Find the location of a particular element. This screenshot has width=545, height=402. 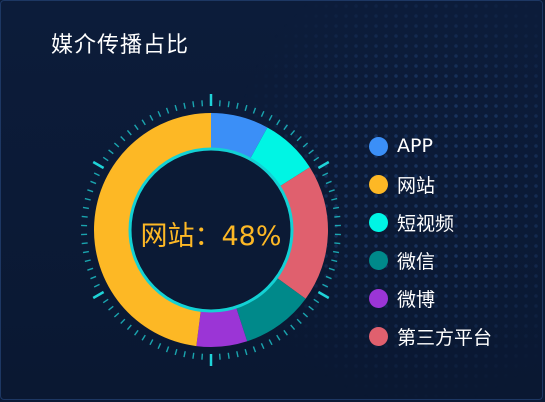

legend-label: APP is located at coordinates (415, 146).